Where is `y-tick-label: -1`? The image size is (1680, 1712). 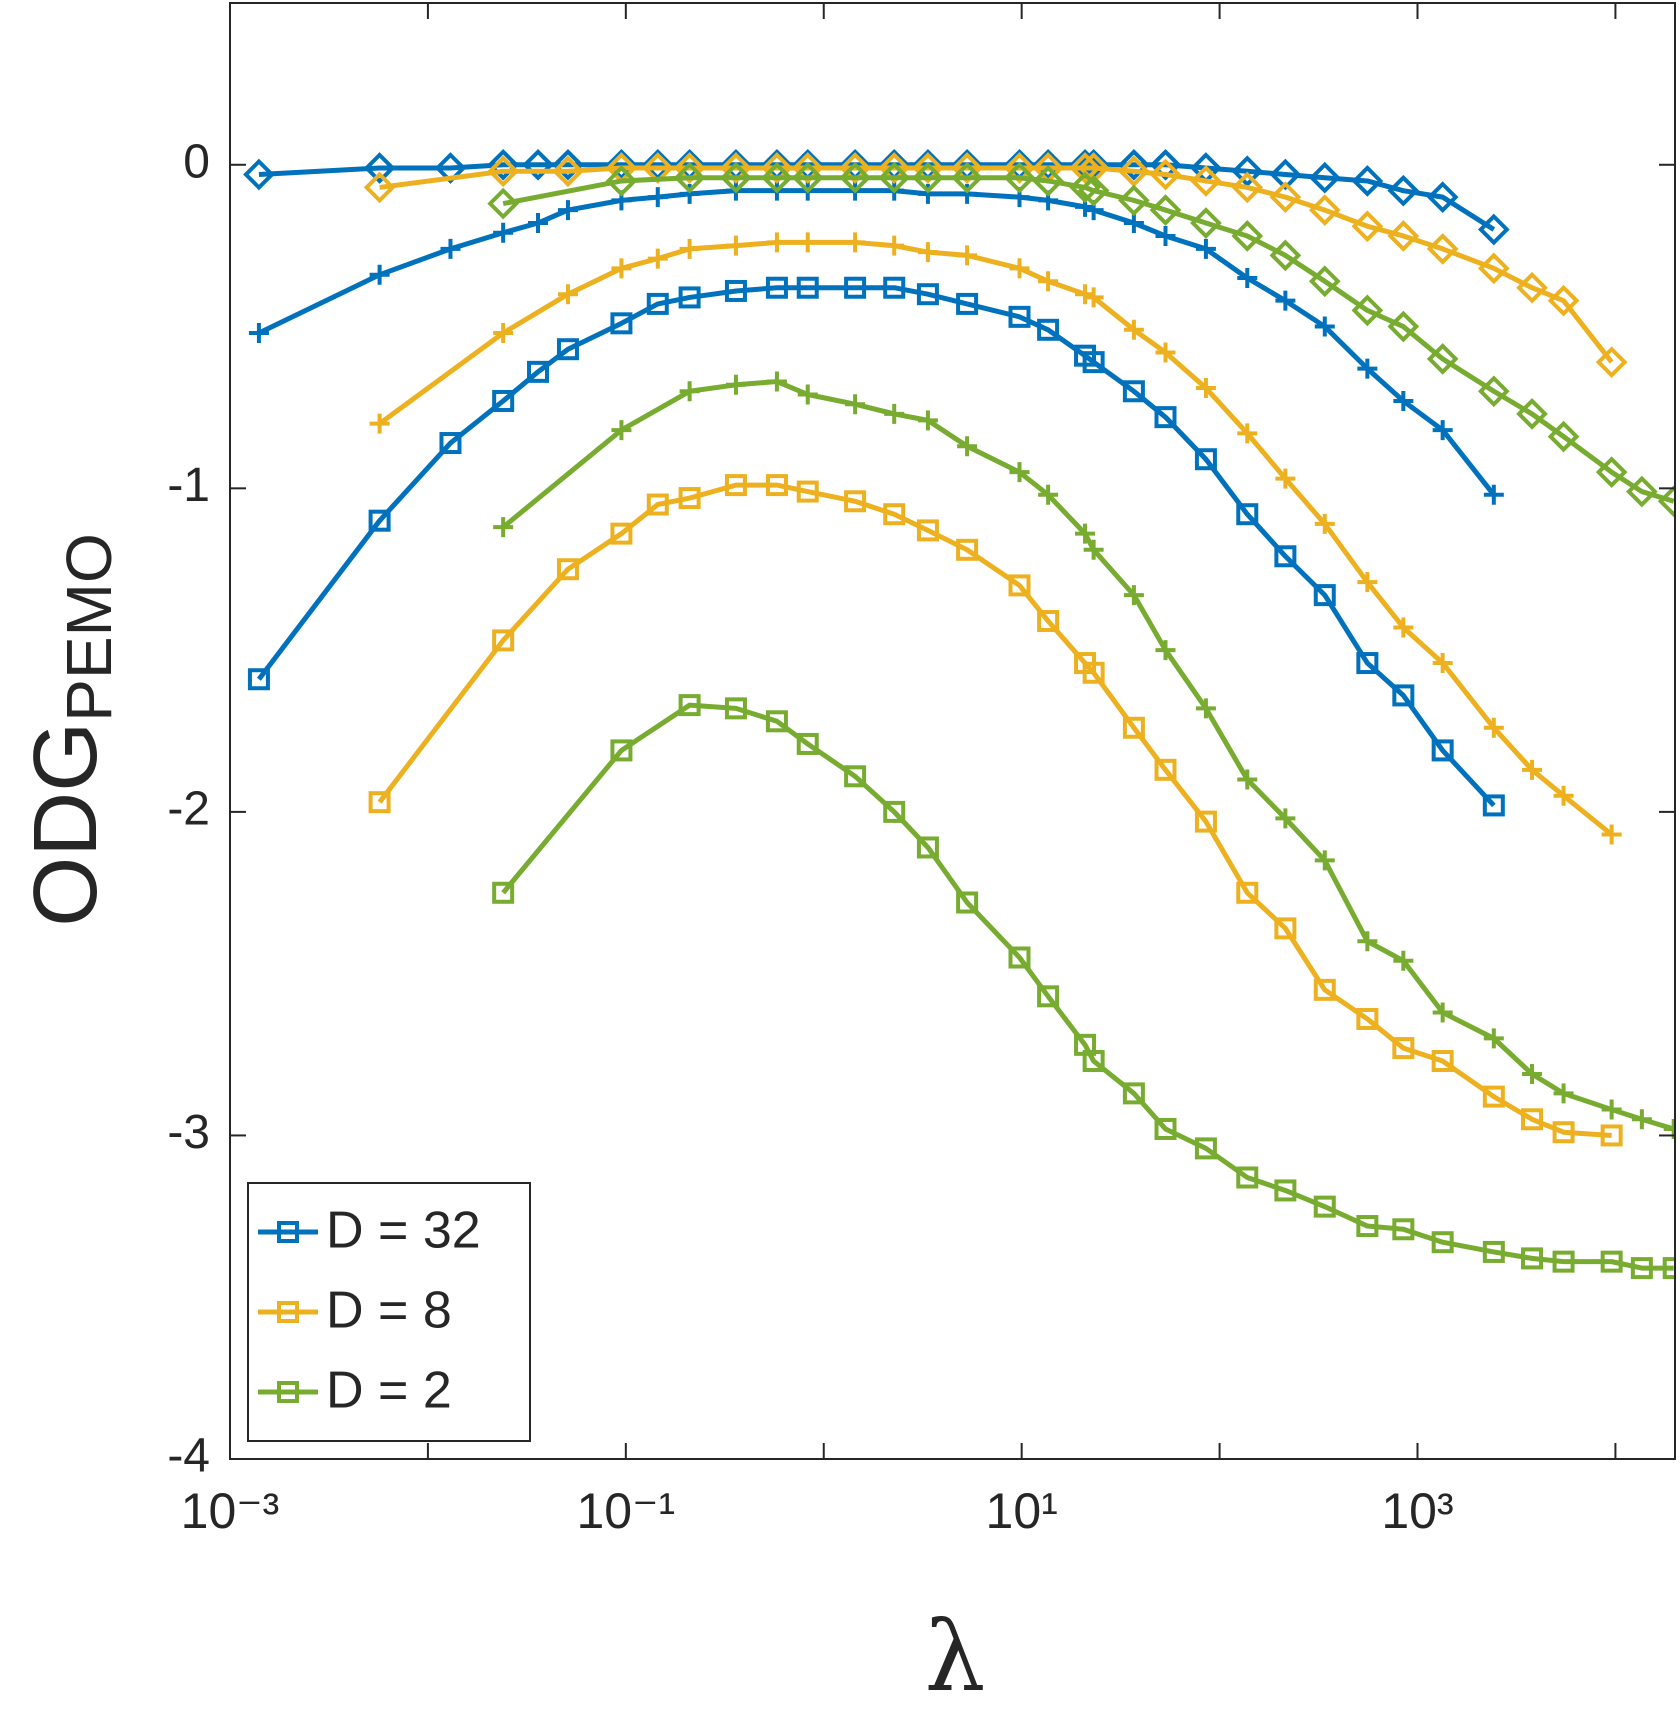
y-tick-label: -1 is located at coordinates (188, 485).